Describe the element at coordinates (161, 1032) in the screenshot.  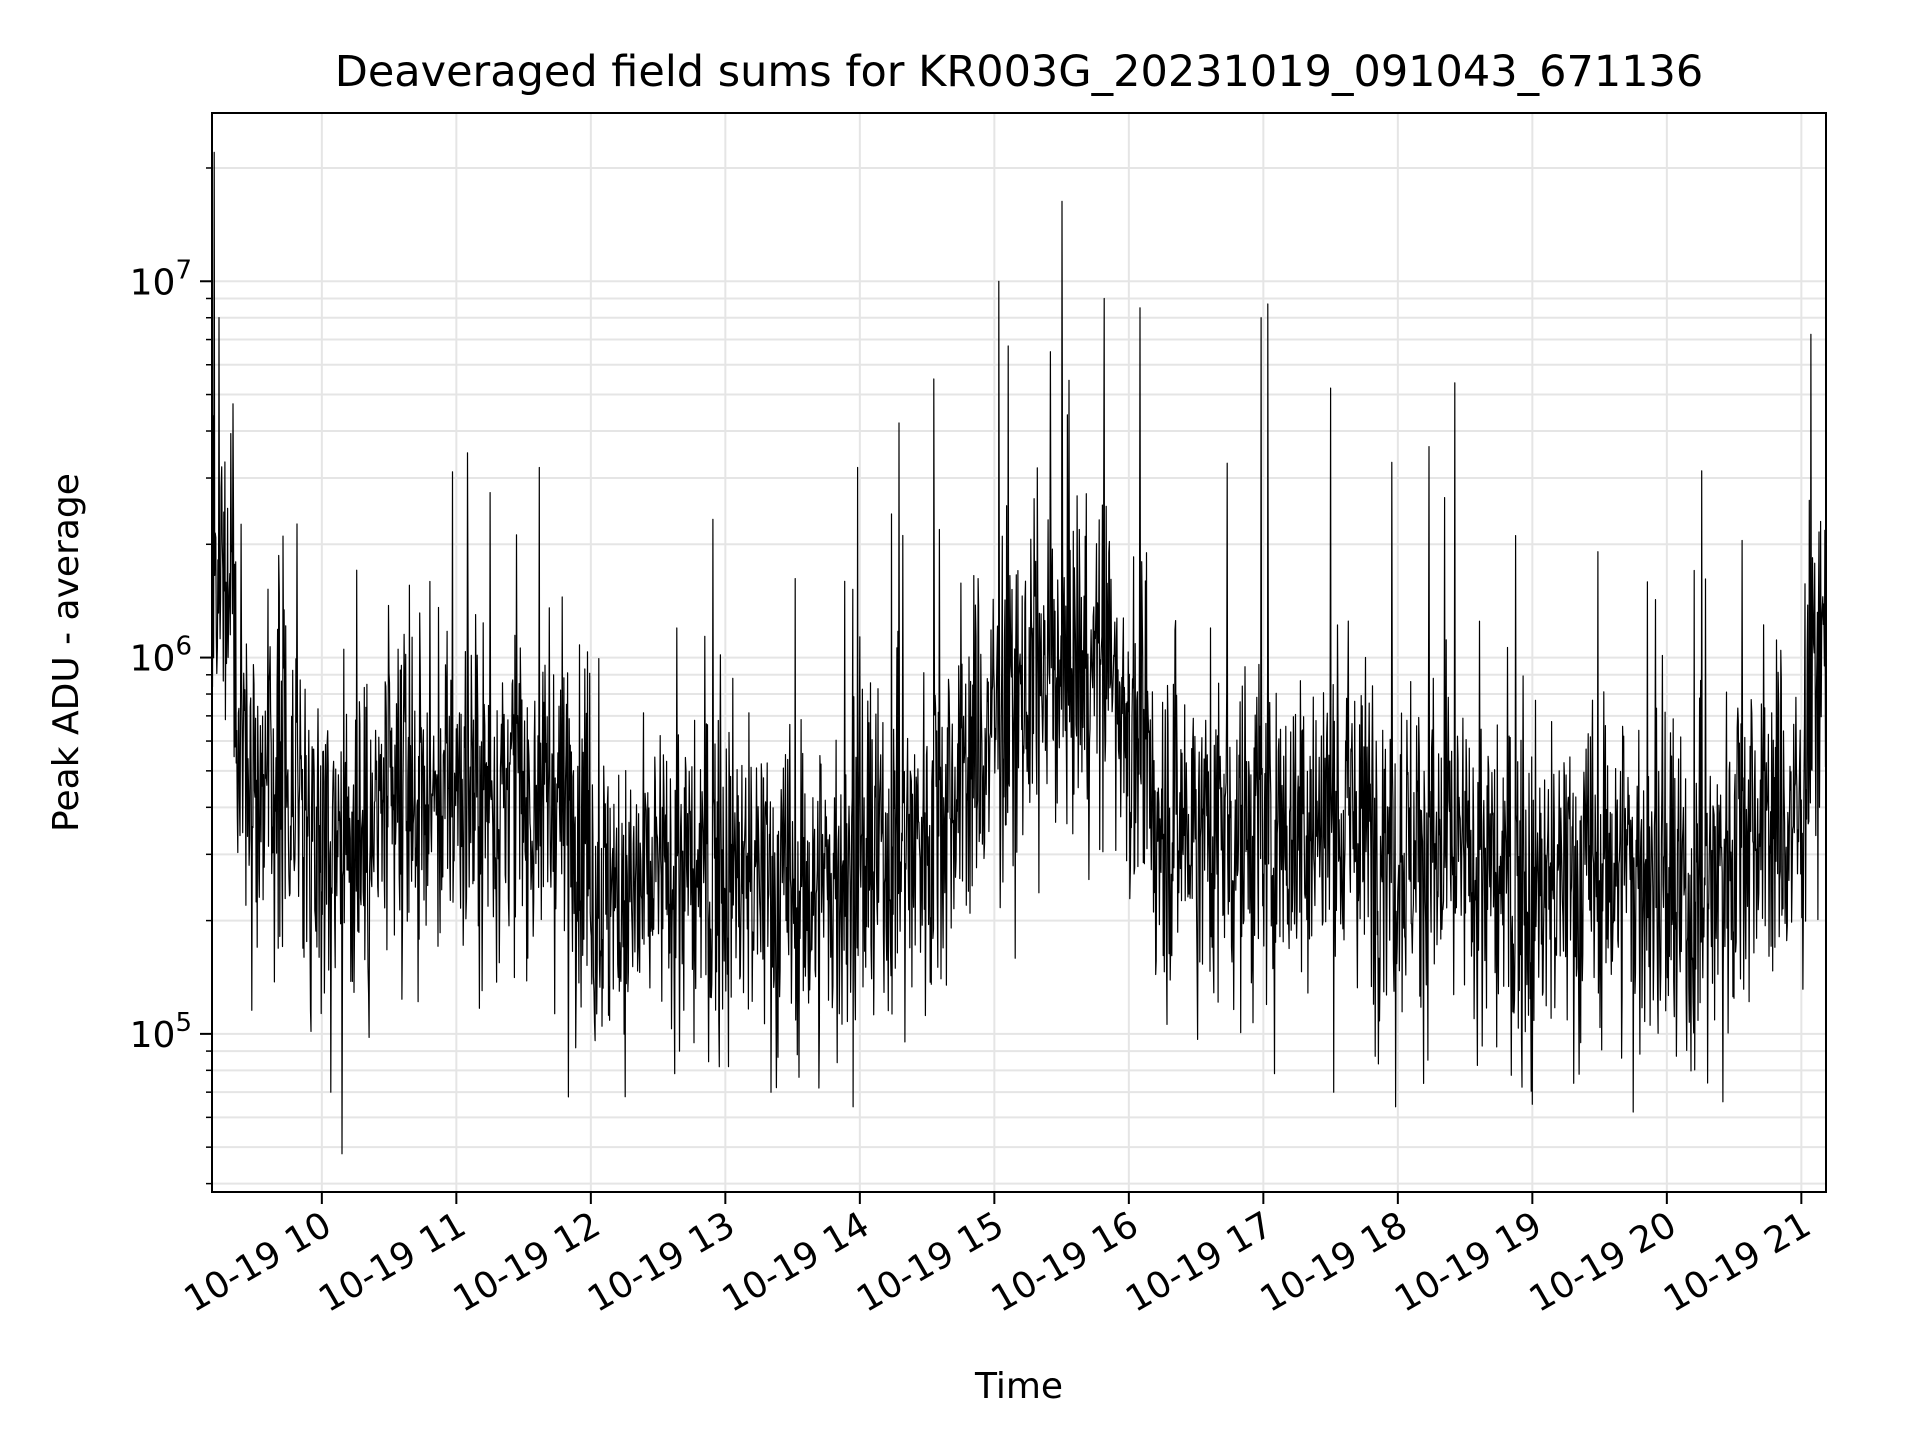
I see `y-tick-label: 10⁵` at that location.